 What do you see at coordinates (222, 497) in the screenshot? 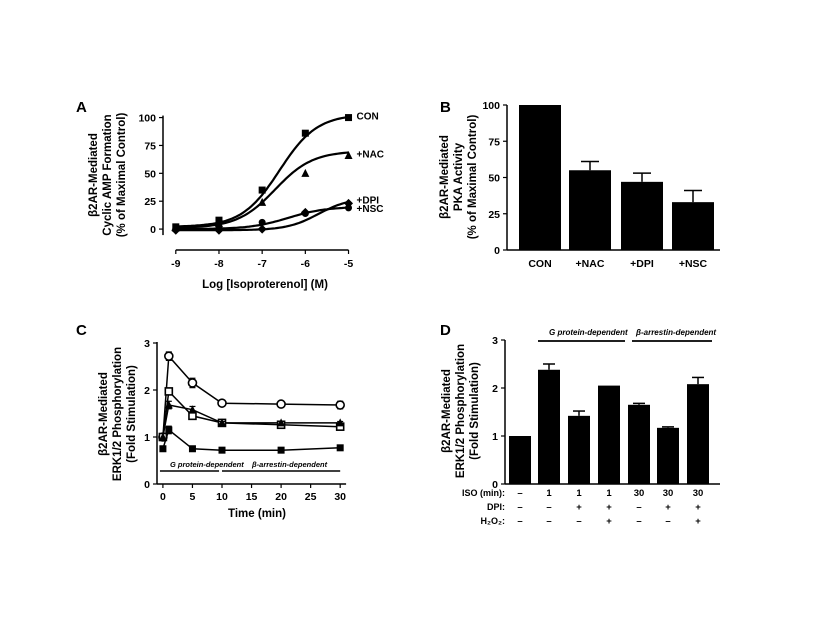
I see `panel-c-x-tick-label: 10` at bounding box center [222, 497].